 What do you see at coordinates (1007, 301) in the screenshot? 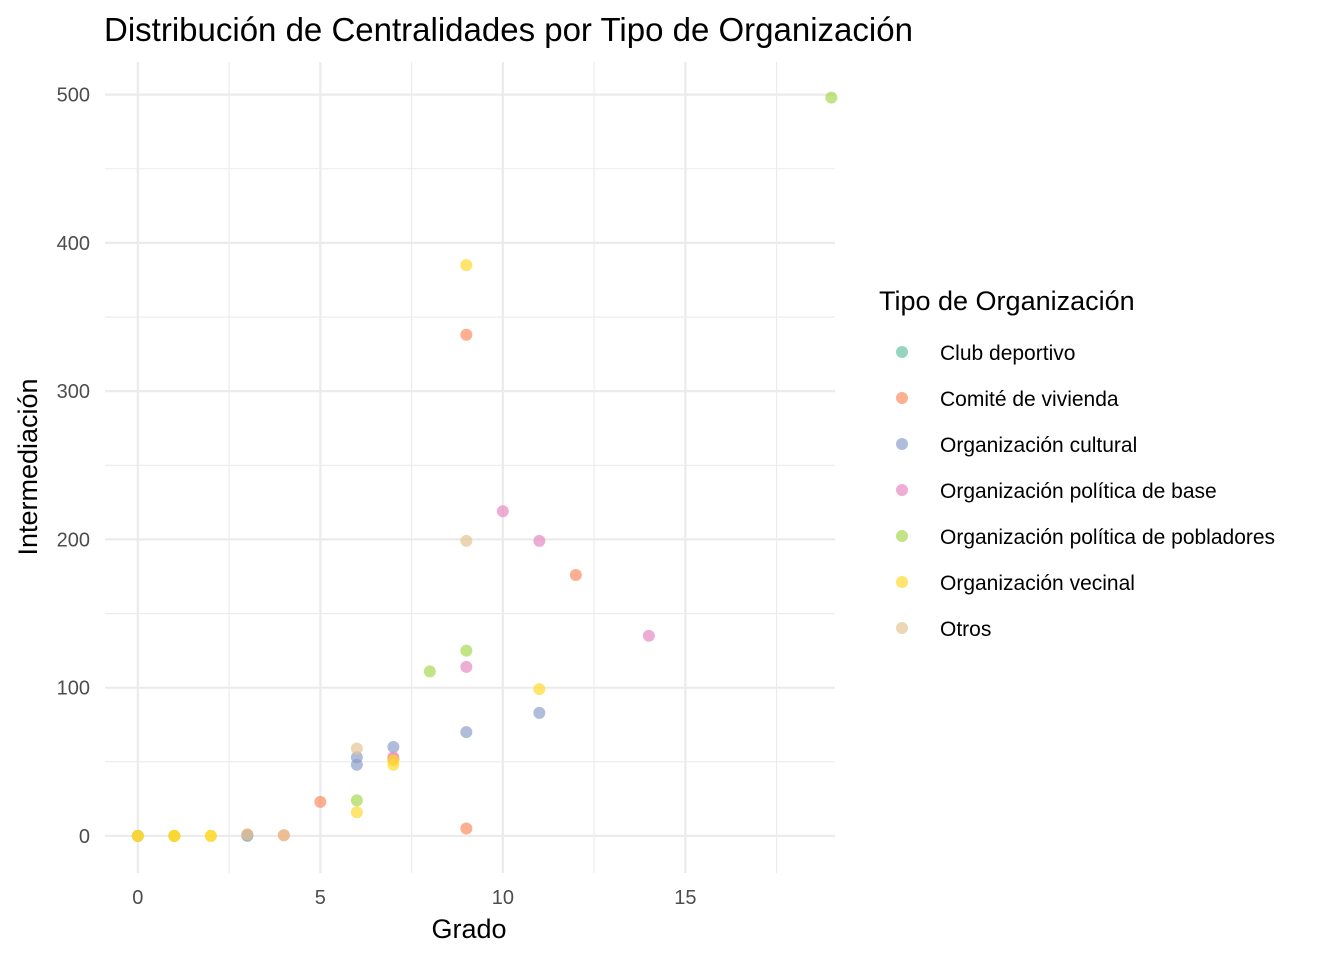
I see `legend-title: Tipo de Organización` at bounding box center [1007, 301].